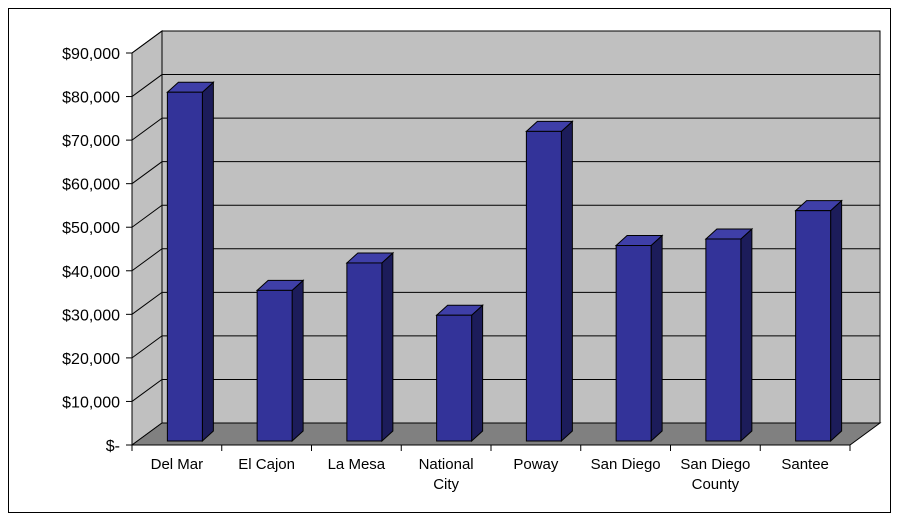 Image resolution: width=903 pixels, height=516 pixels. Describe the element at coordinates (446, 484) in the screenshot. I see `x-category-label: City` at that location.